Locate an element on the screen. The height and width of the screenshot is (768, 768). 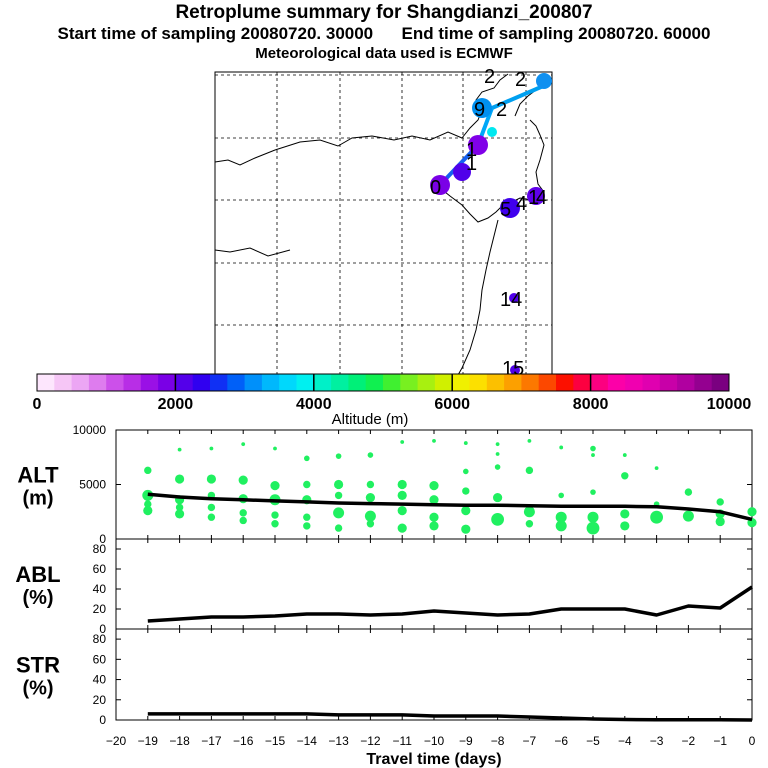
border-line is located at coordinates (252, 252).